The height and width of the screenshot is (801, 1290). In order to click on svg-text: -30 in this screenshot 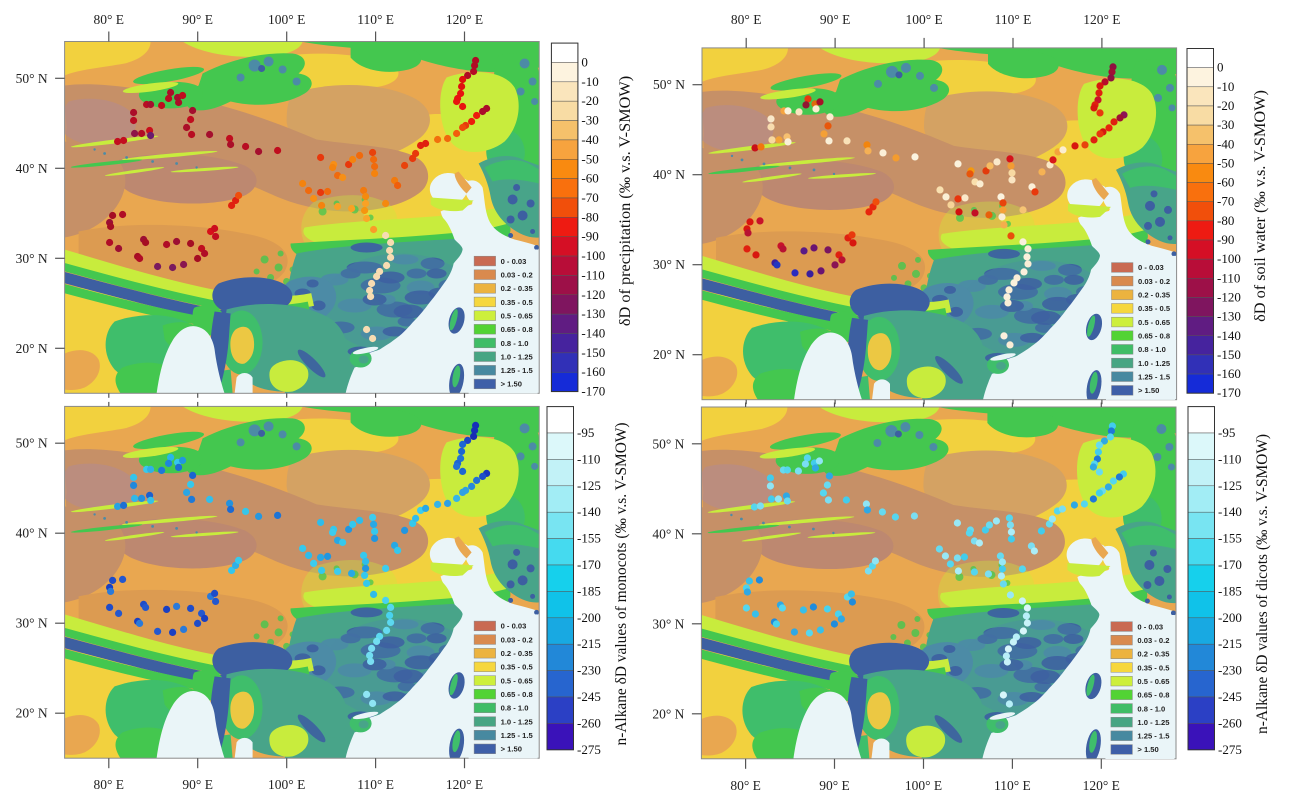, I will do `click(1225, 124)`.